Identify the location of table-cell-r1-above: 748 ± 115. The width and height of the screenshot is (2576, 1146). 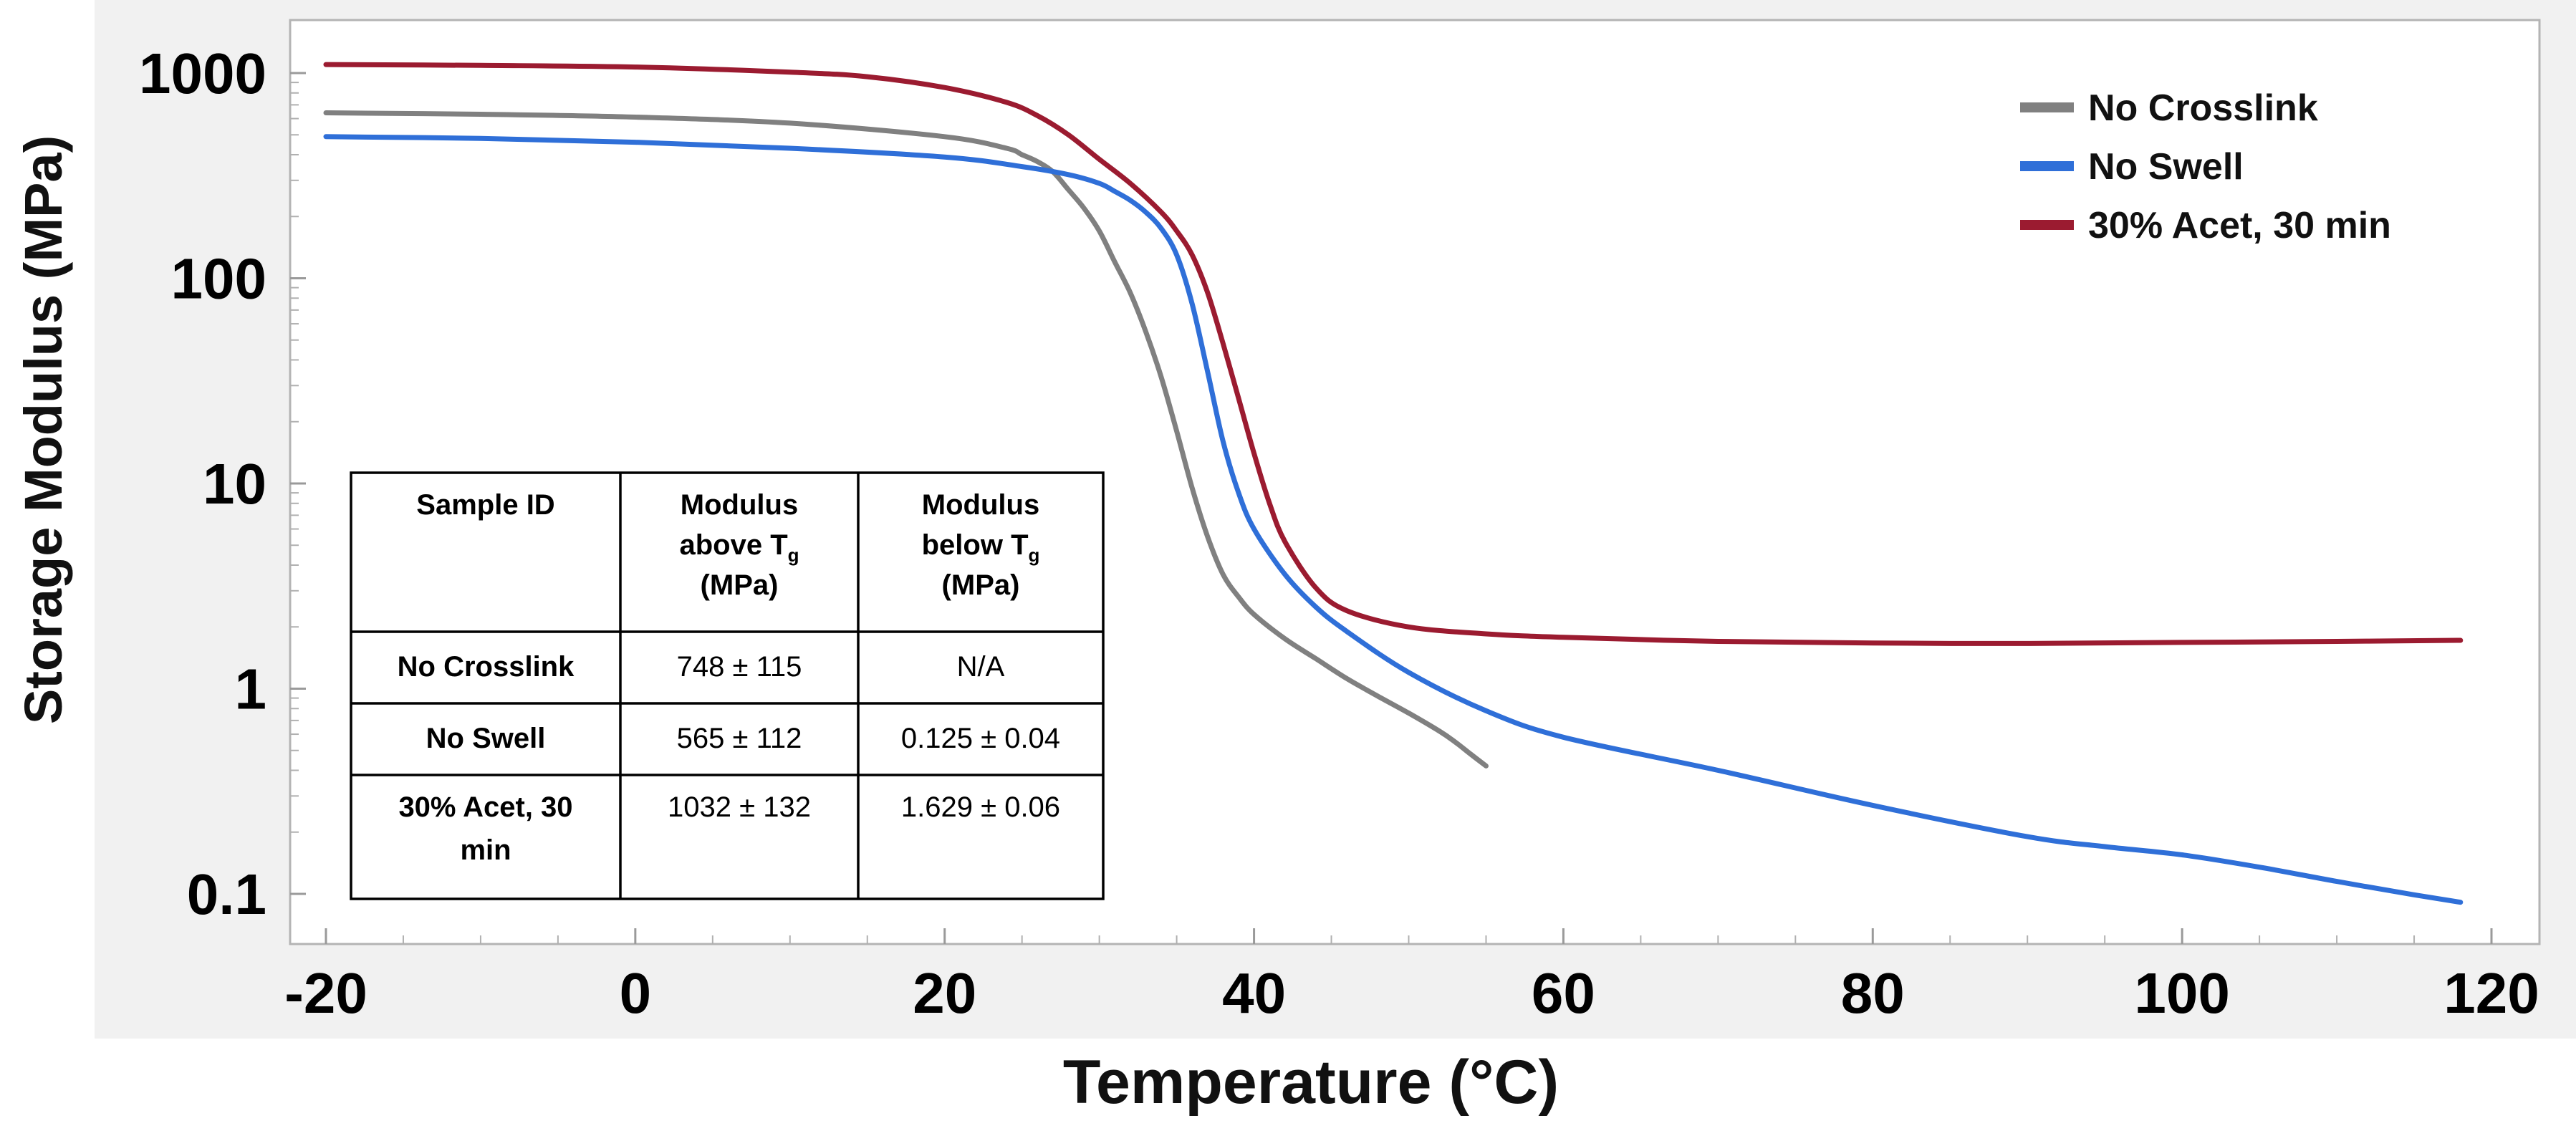
(739, 667).